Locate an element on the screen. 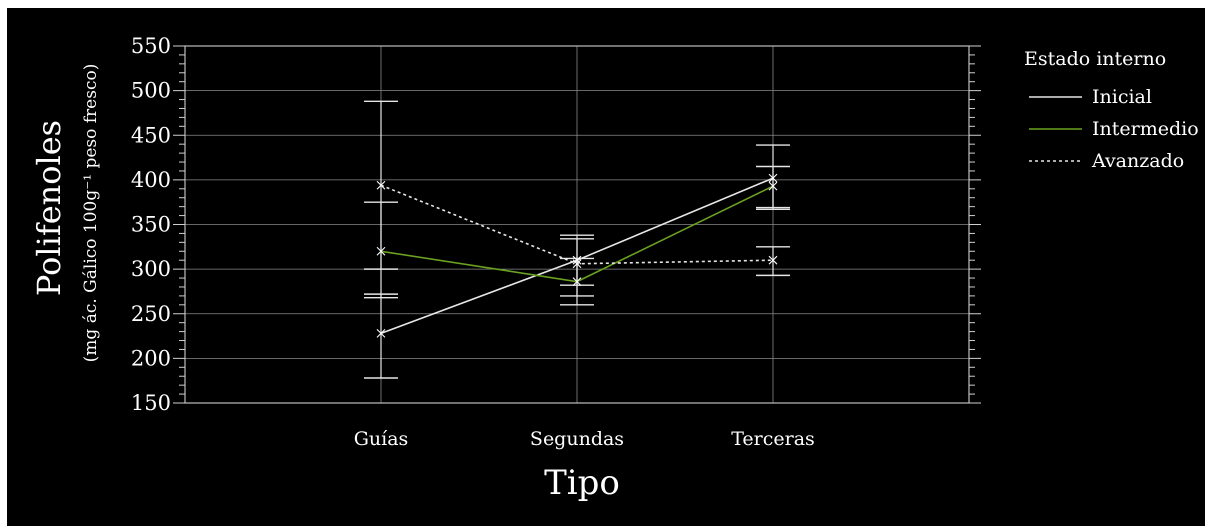 This screenshot has height=526, width=1205. y-tick-label: 350 is located at coordinates (151, 225).